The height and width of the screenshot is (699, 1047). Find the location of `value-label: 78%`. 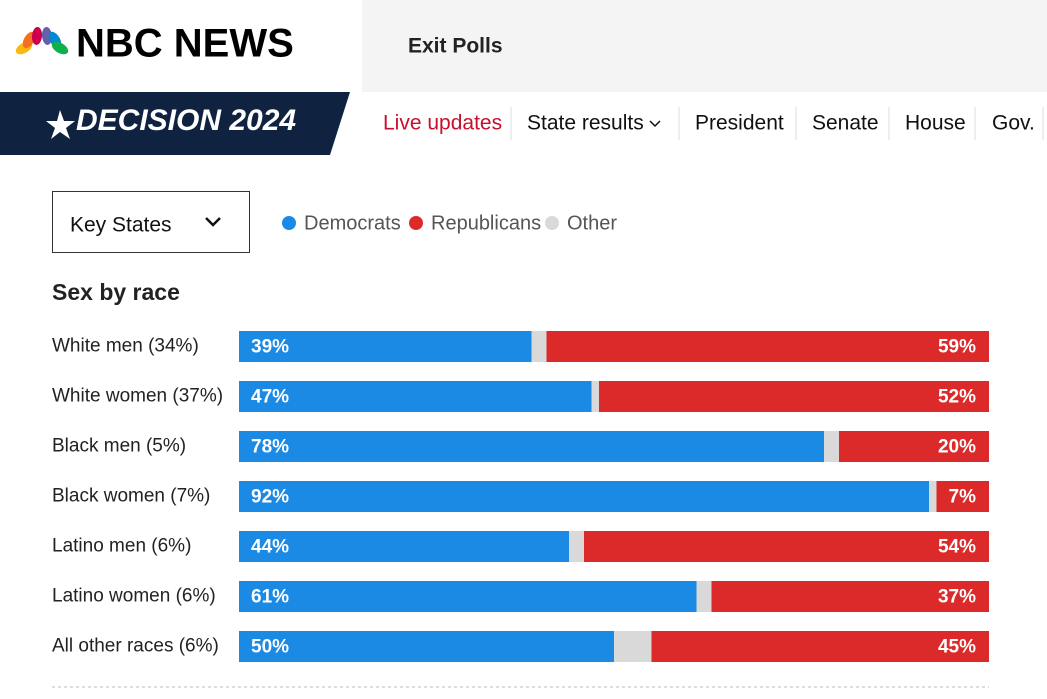

value-label: 78% is located at coordinates (270, 447).